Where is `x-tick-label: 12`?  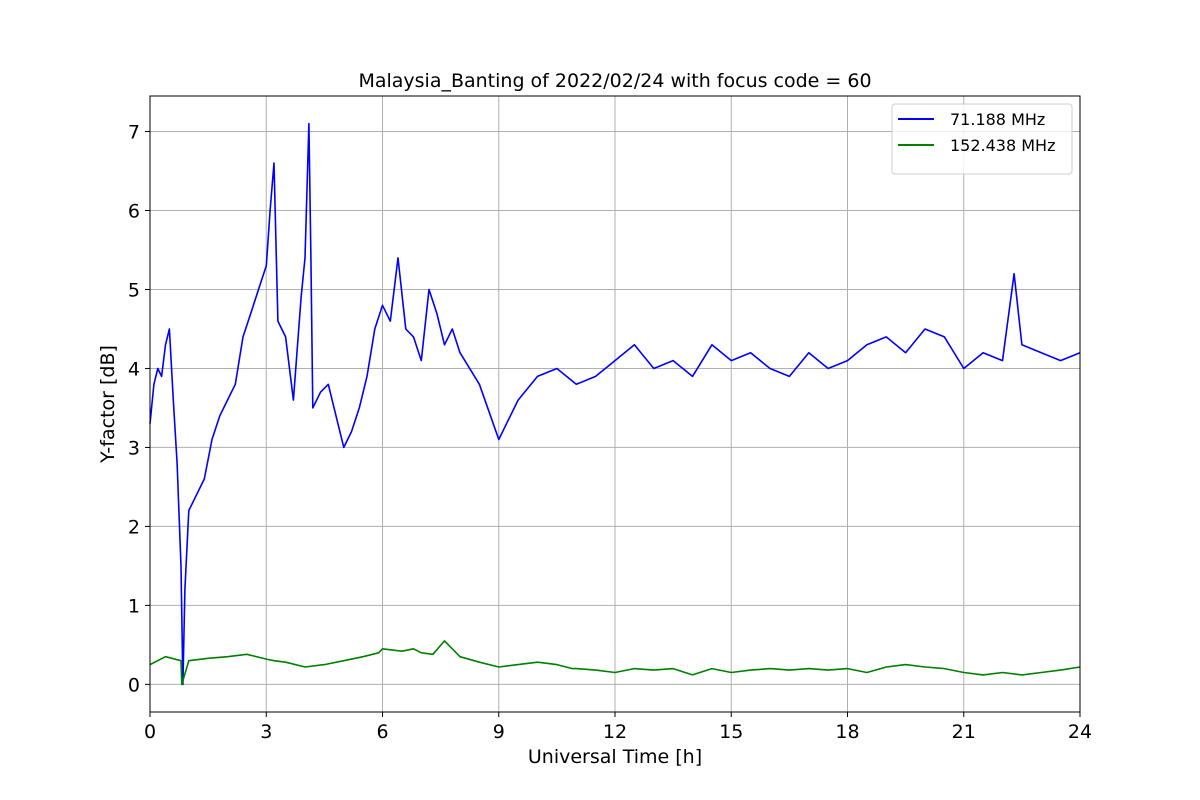 x-tick-label: 12 is located at coordinates (615, 732).